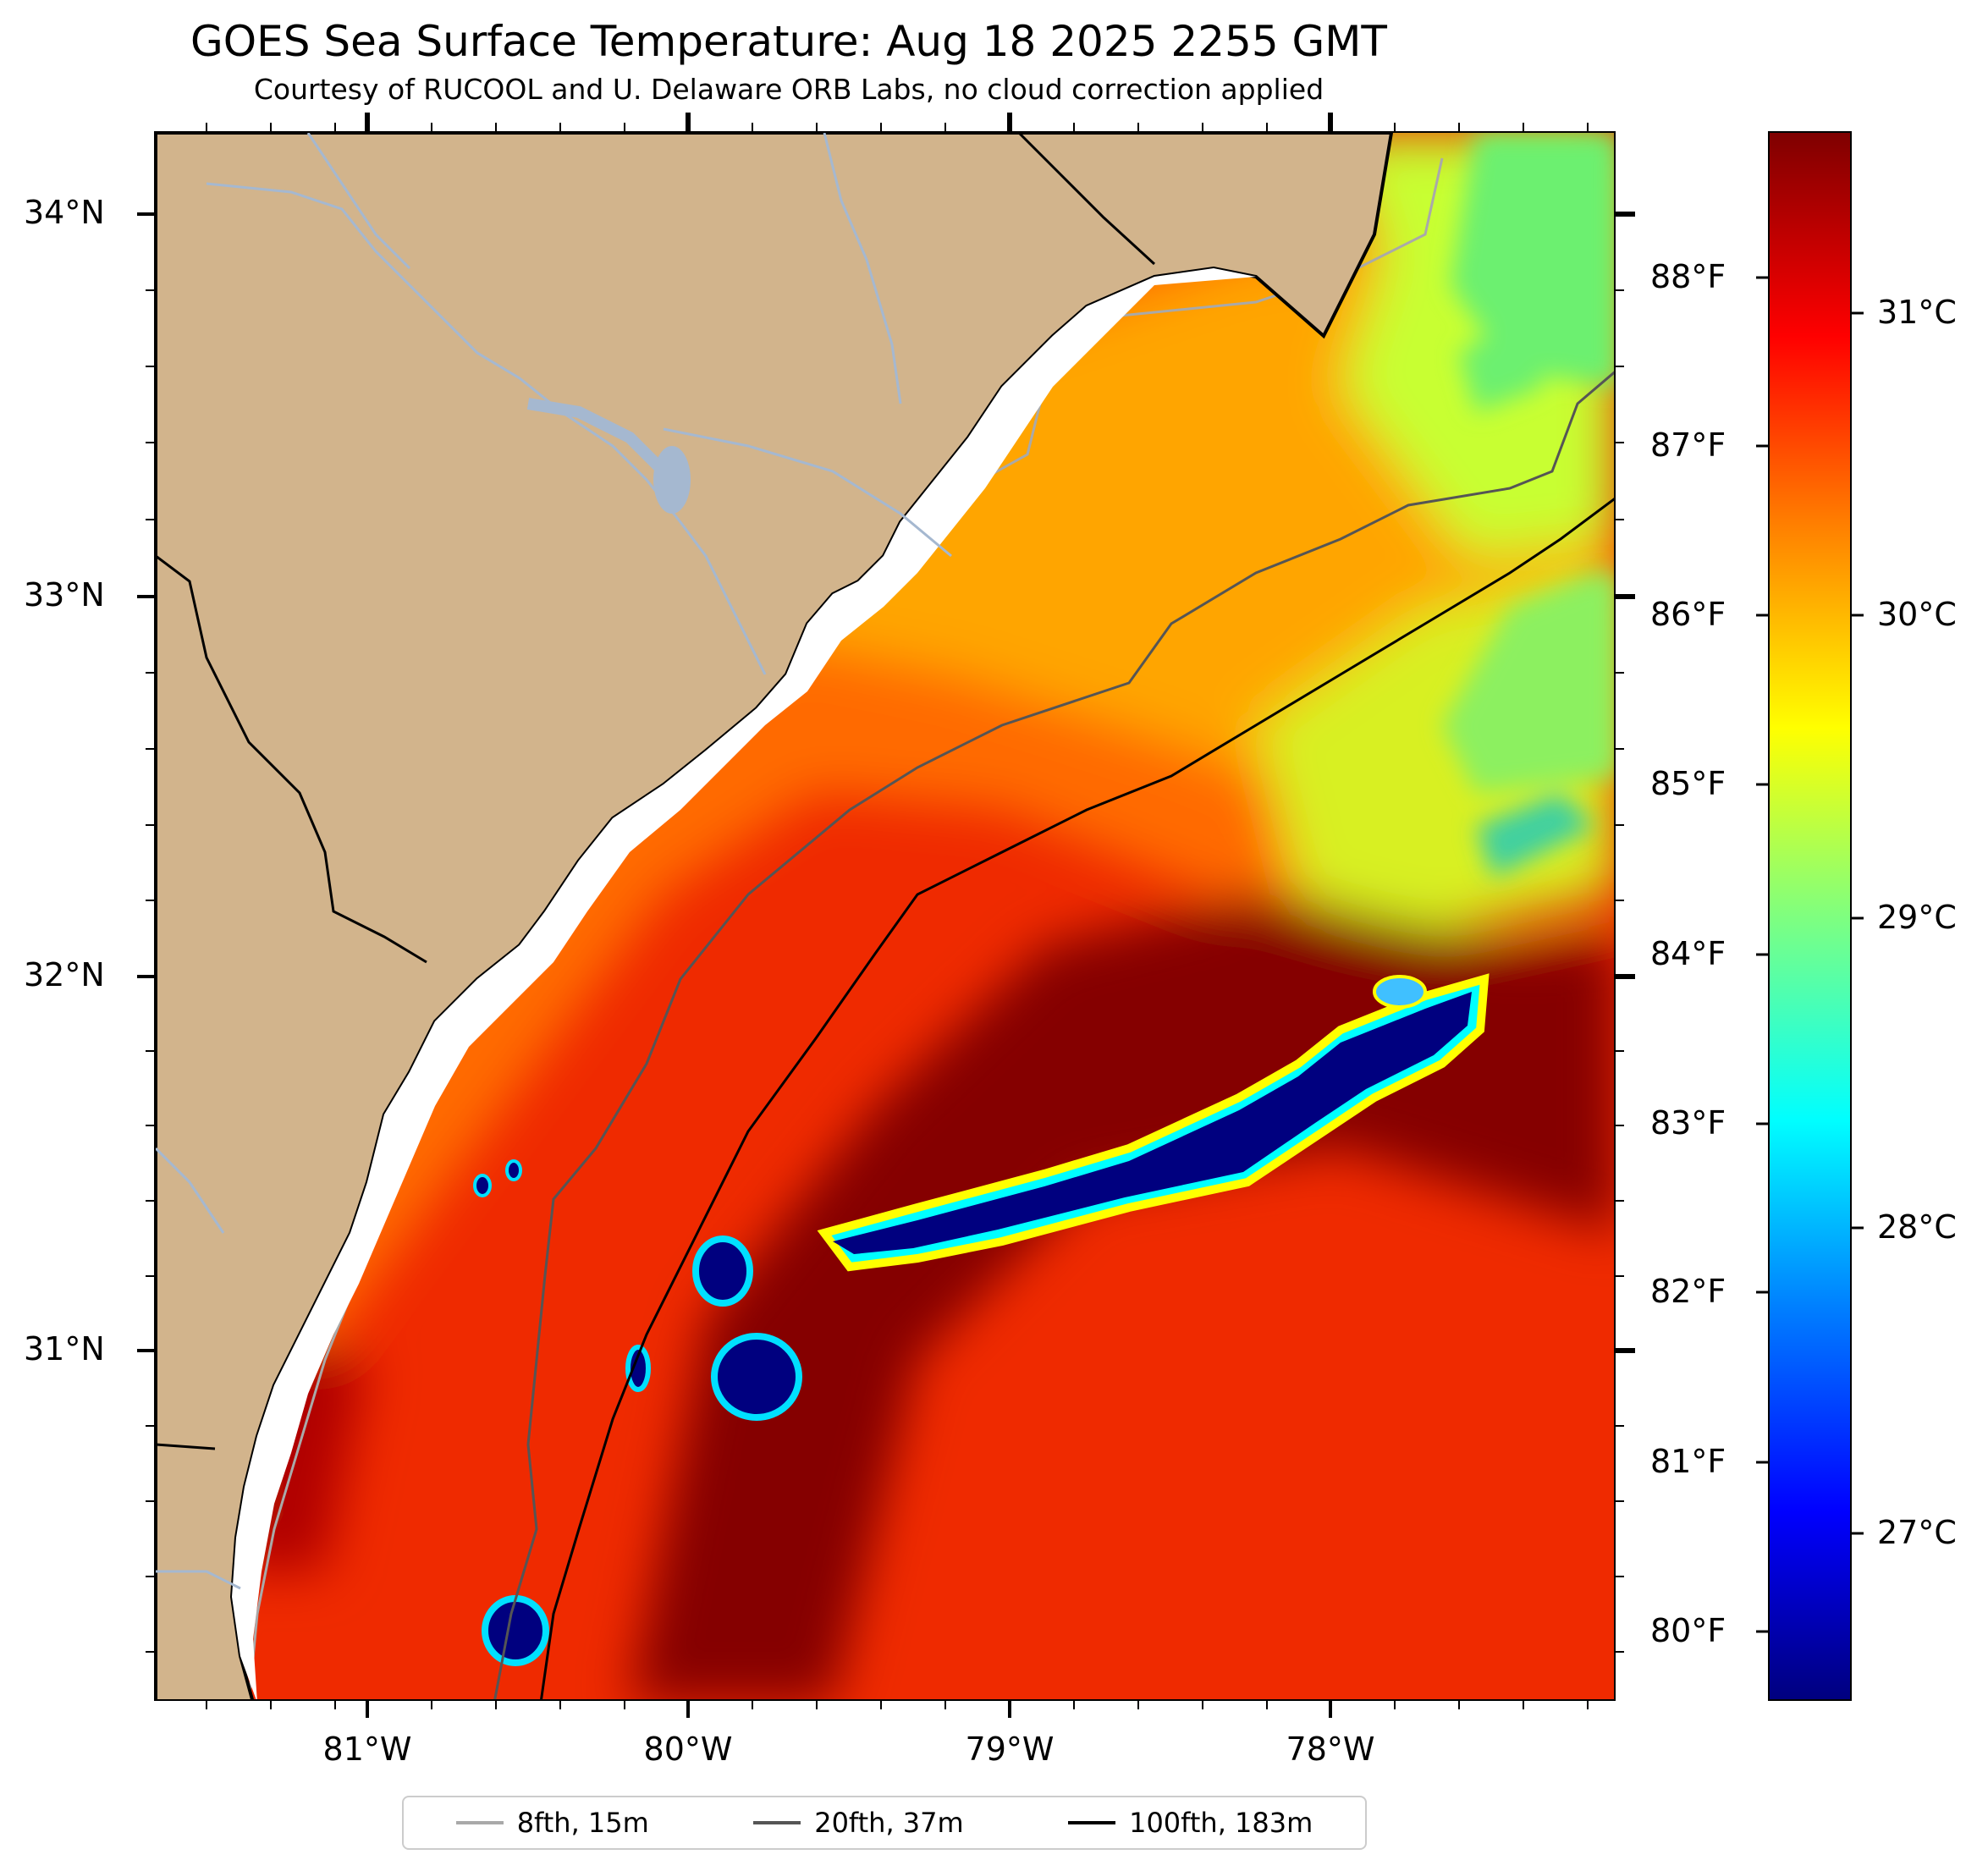  What do you see at coordinates (889, 1823) in the screenshot?
I see `legend-label: 20fth, 37m` at bounding box center [889, 1823].